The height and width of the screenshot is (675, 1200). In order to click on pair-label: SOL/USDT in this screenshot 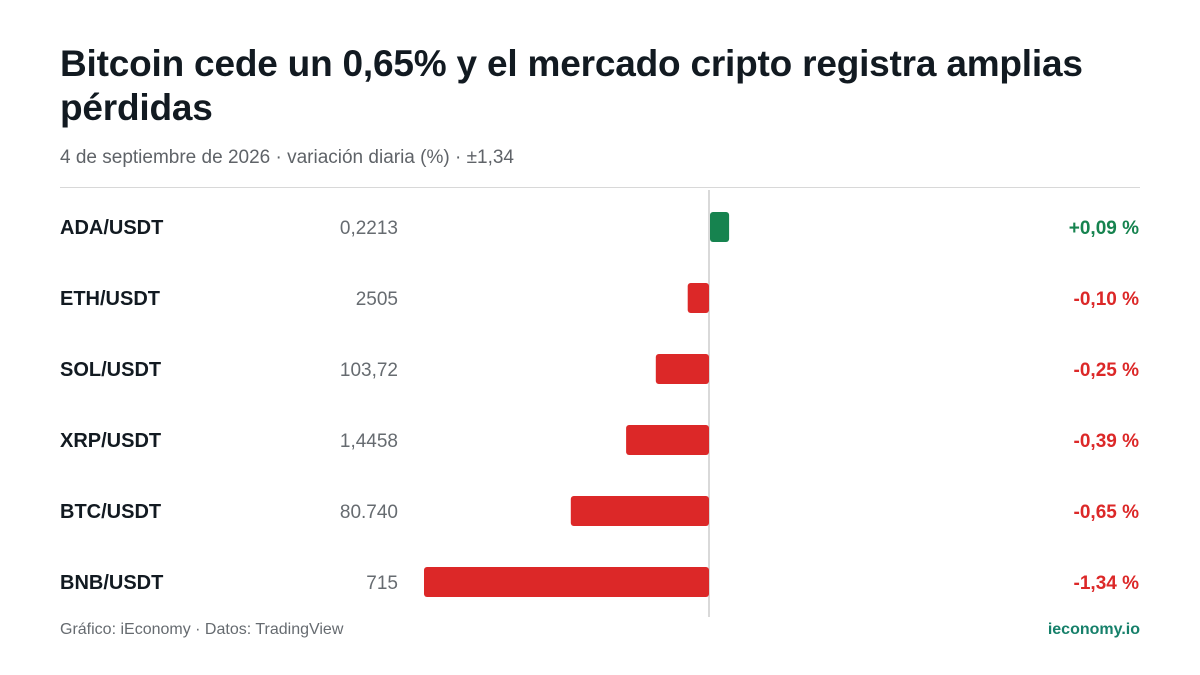, I will do `click(110, 370)`.